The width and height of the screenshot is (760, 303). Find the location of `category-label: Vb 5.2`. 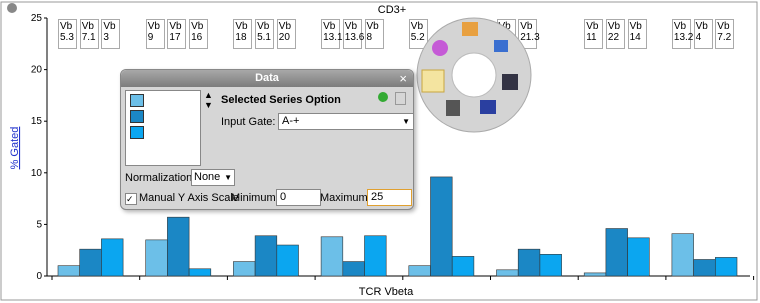

category-label: Vb 5.2 is located at coordinates (418, 34).